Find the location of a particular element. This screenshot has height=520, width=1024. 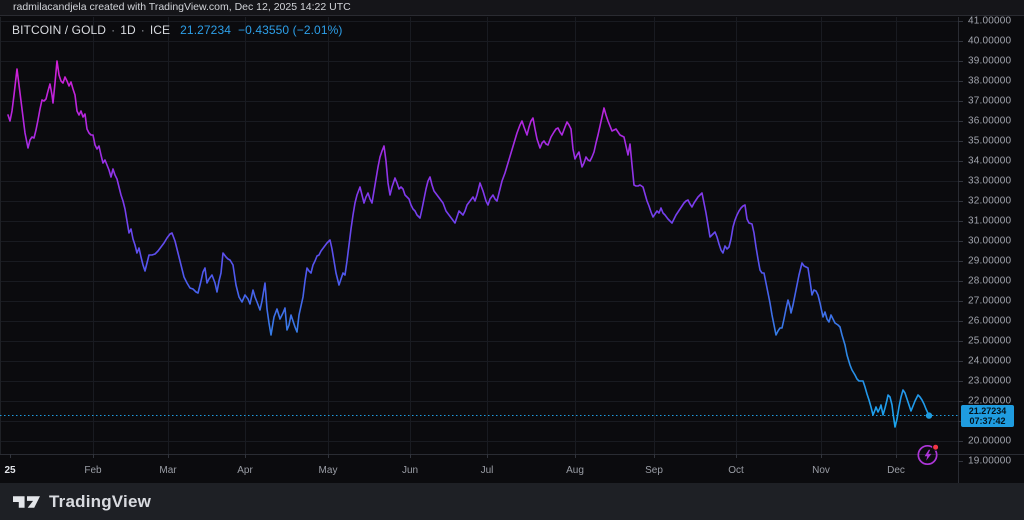

price-axis-label: 28.00000 is located at coordinates (990, 281).